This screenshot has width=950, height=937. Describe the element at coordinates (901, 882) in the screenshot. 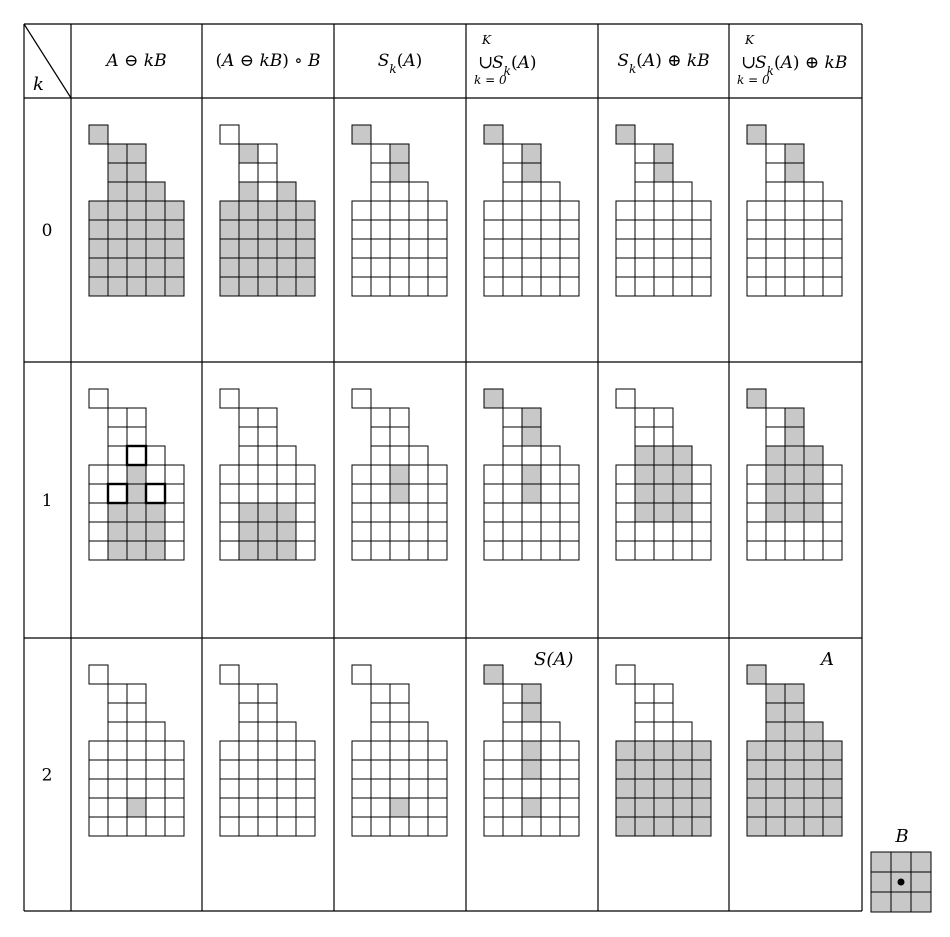

I see `origin-dot` at that location.